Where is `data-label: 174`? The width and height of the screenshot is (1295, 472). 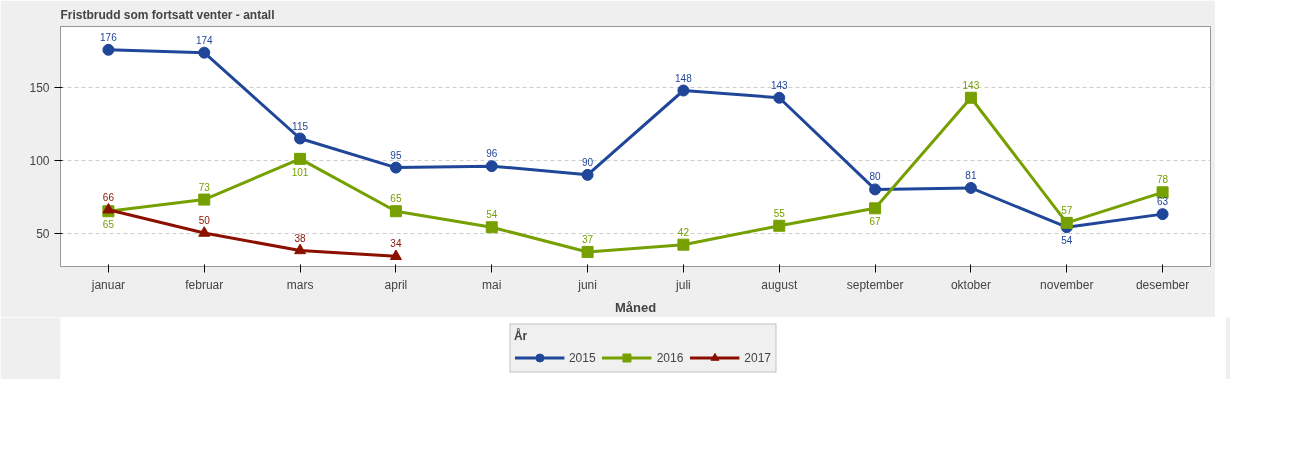 data-label: 174 is located at coordinates (204, 40).